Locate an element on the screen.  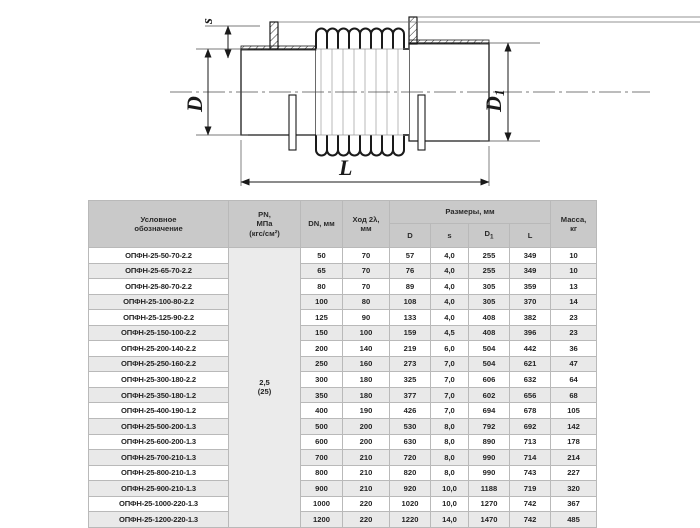
table-row: ОПФН-25-600-200-1.3 600 200 630 8,0 890 713 178 is located at coordinates (343, 442).